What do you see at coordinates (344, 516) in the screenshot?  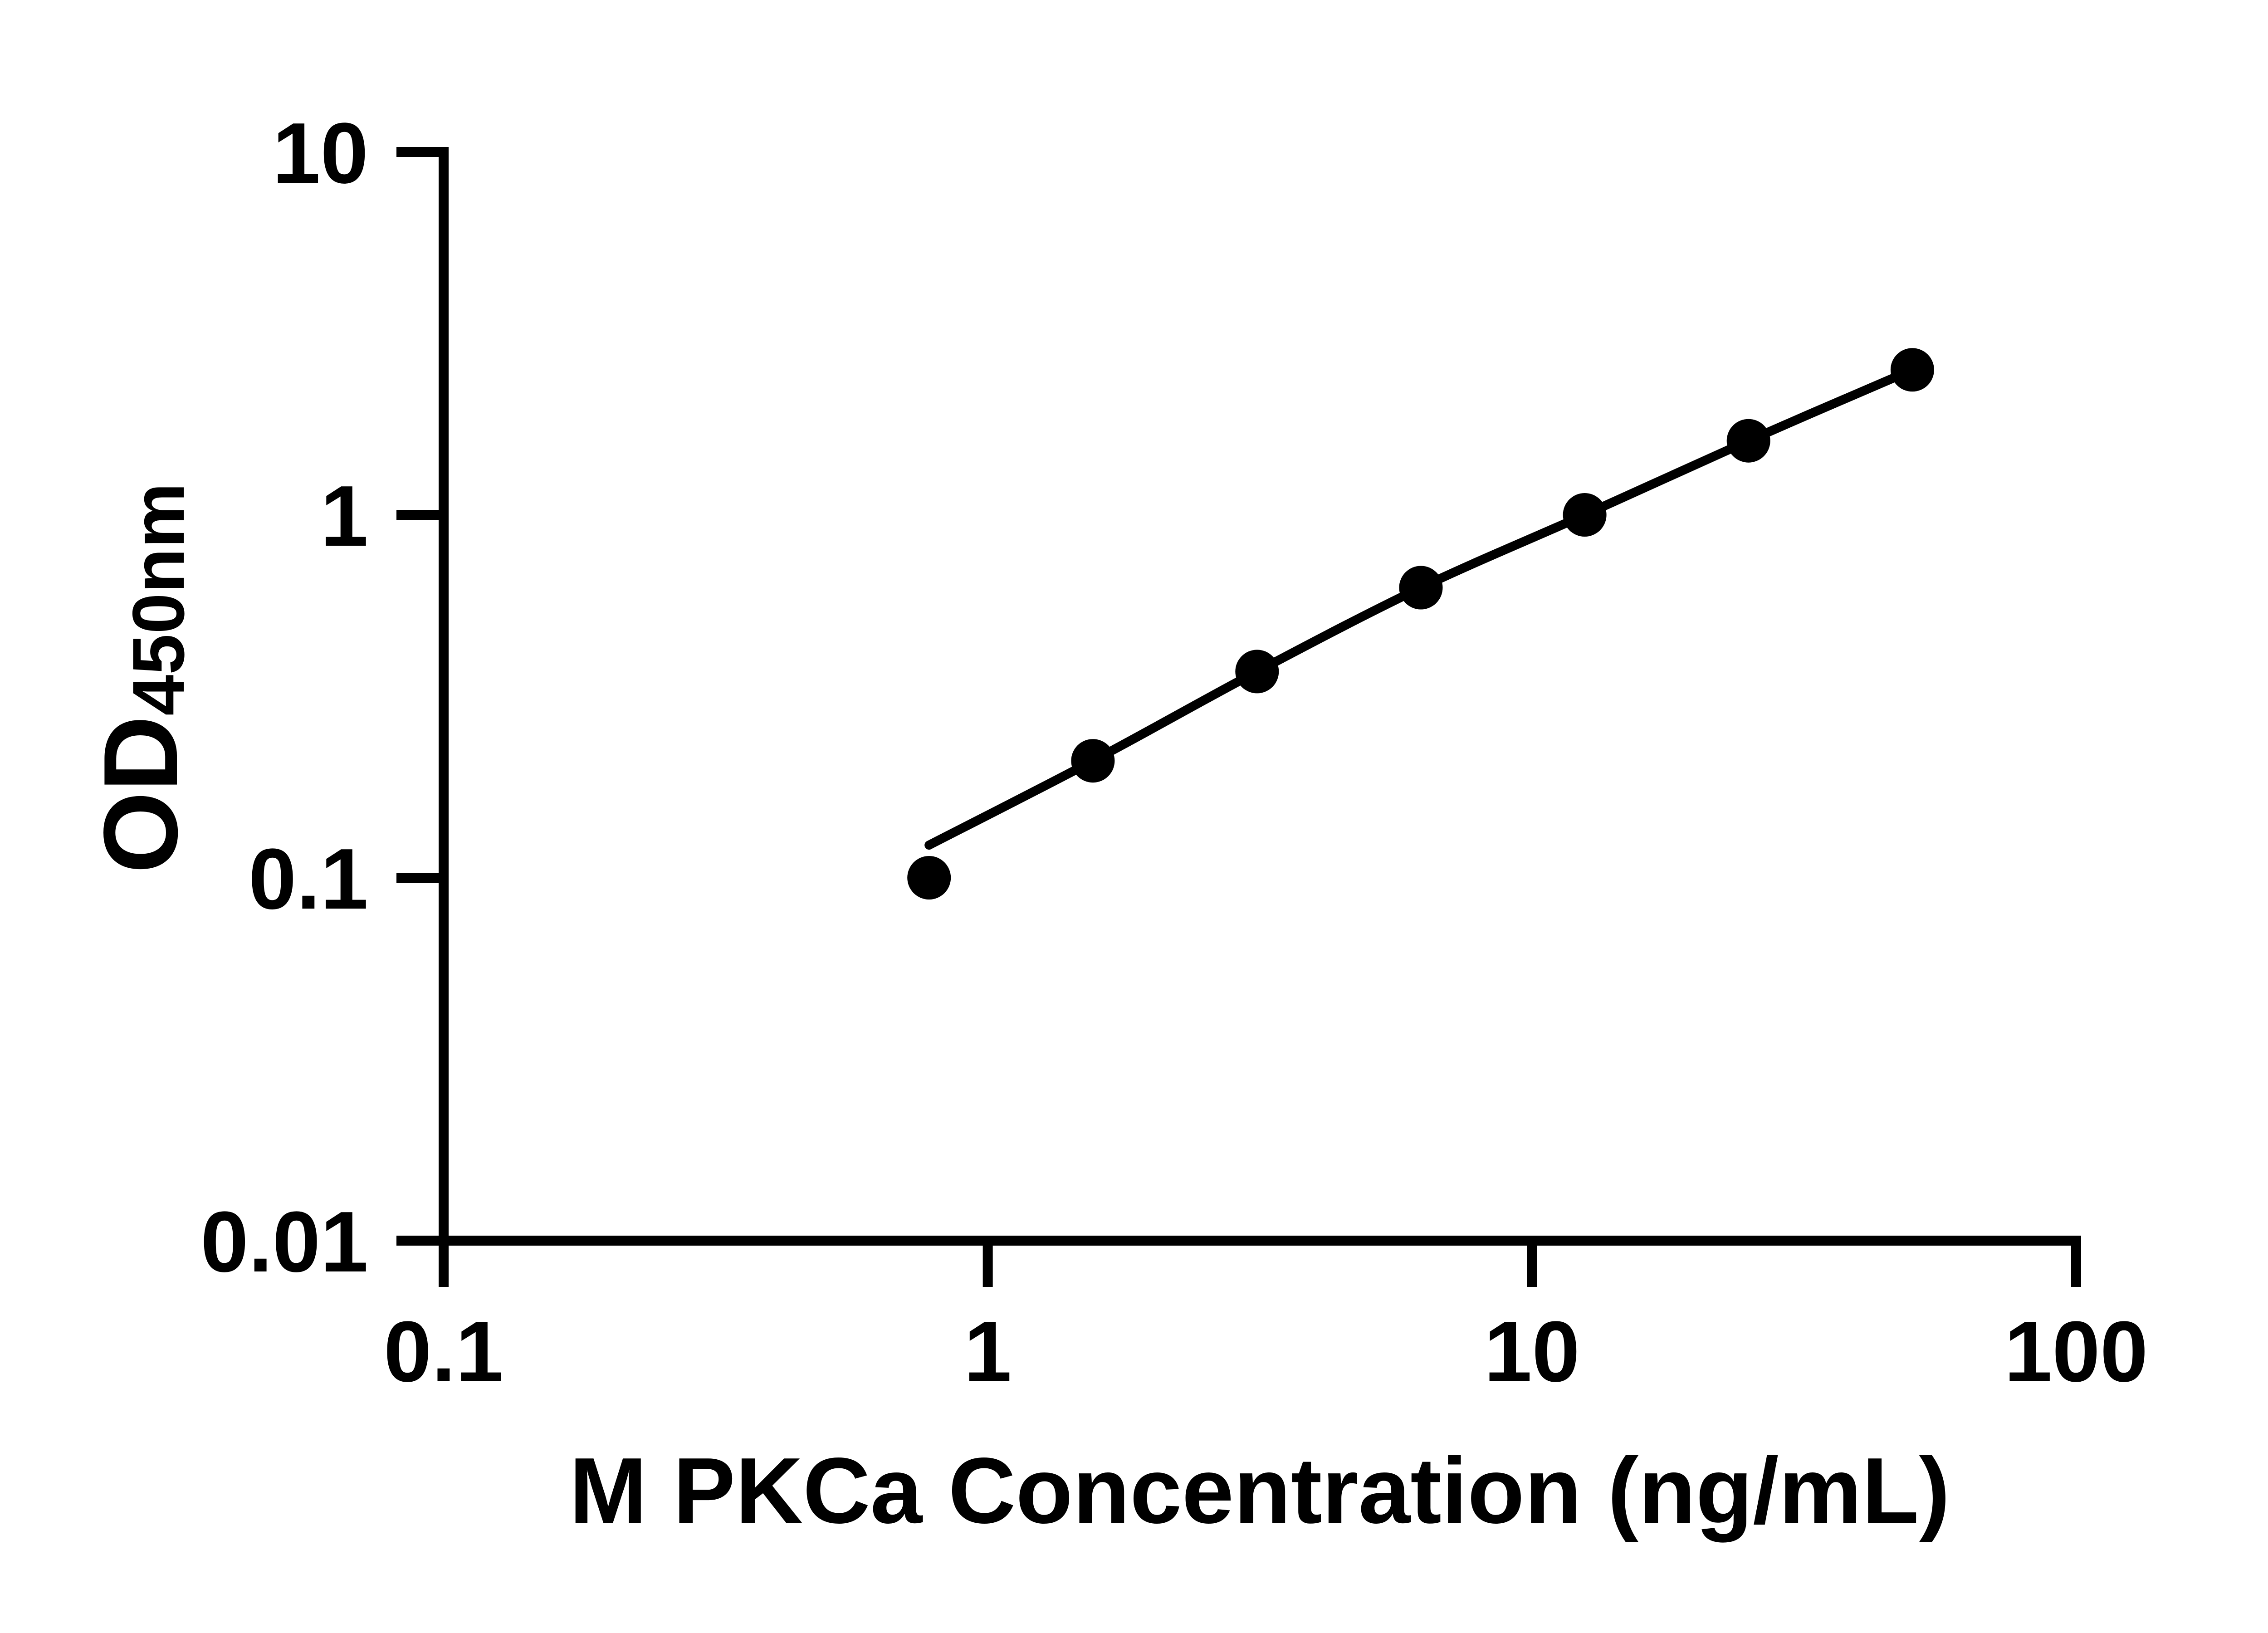 I see `y-tick-label: 1` at bounding box center [344, 516].